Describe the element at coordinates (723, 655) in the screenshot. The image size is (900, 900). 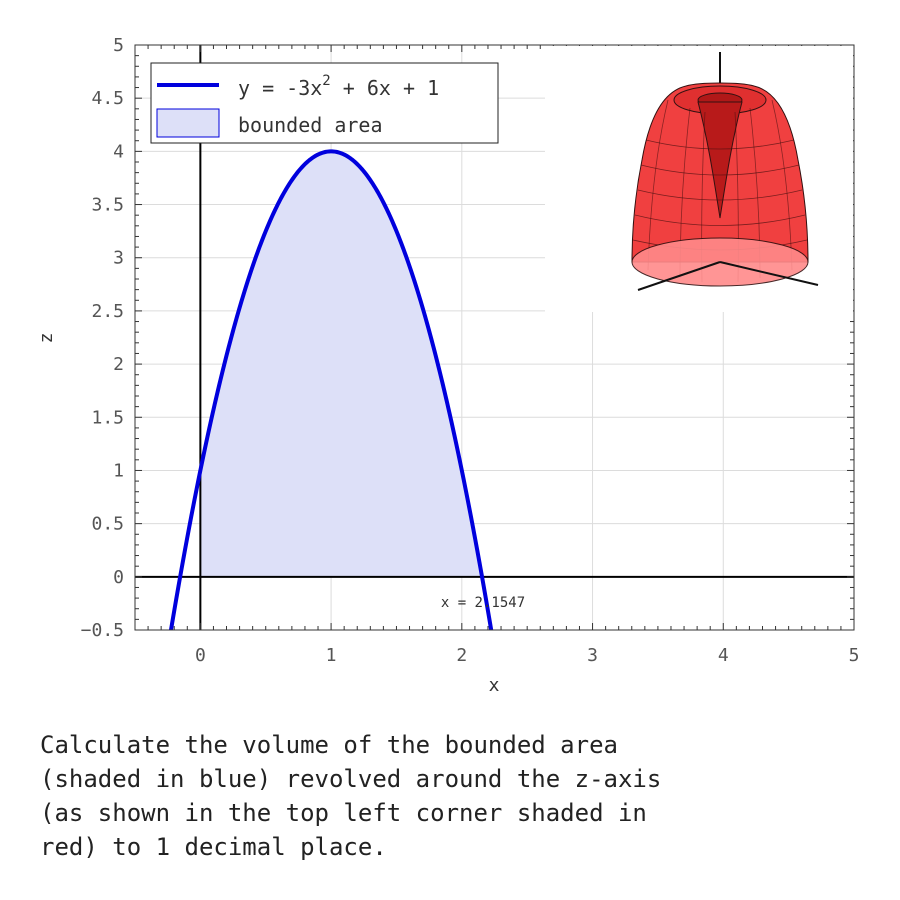
I see `x-tick-label: 4` at that location.